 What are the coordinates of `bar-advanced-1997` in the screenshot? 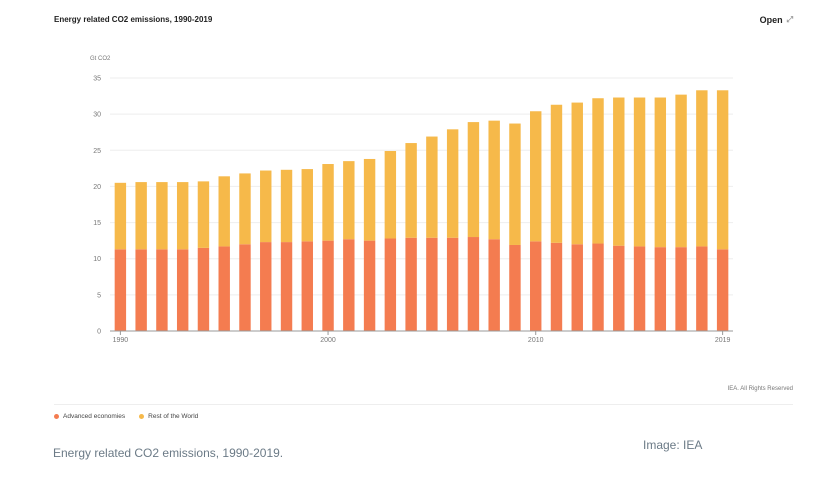 It's located at (266, 286).